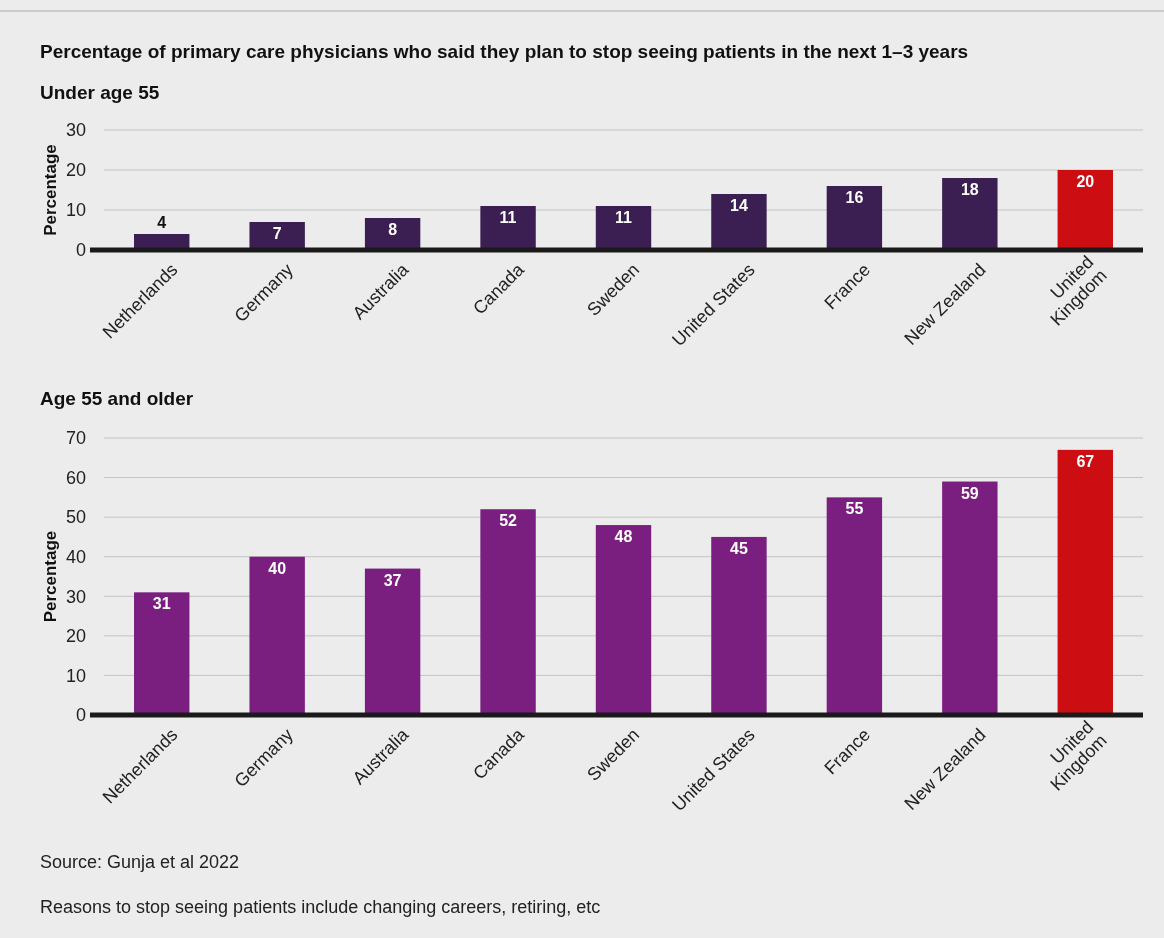 This screenshot has height=938, width=1164. I want to click on y-tick-label: 70, so click(75, 438).